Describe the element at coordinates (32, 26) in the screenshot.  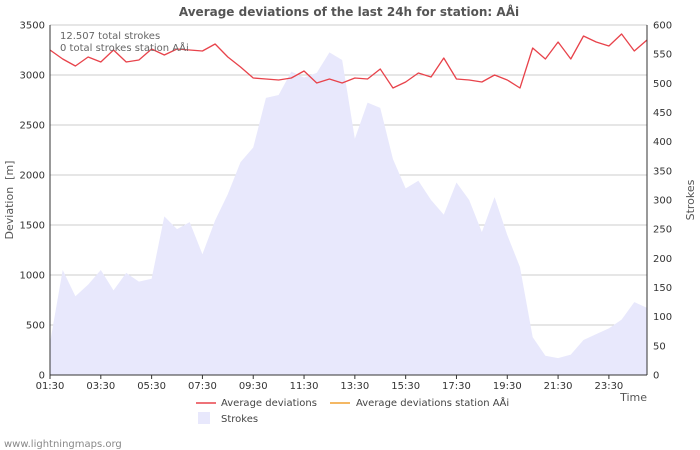
I see `y-tick-label: 3500` at that location.